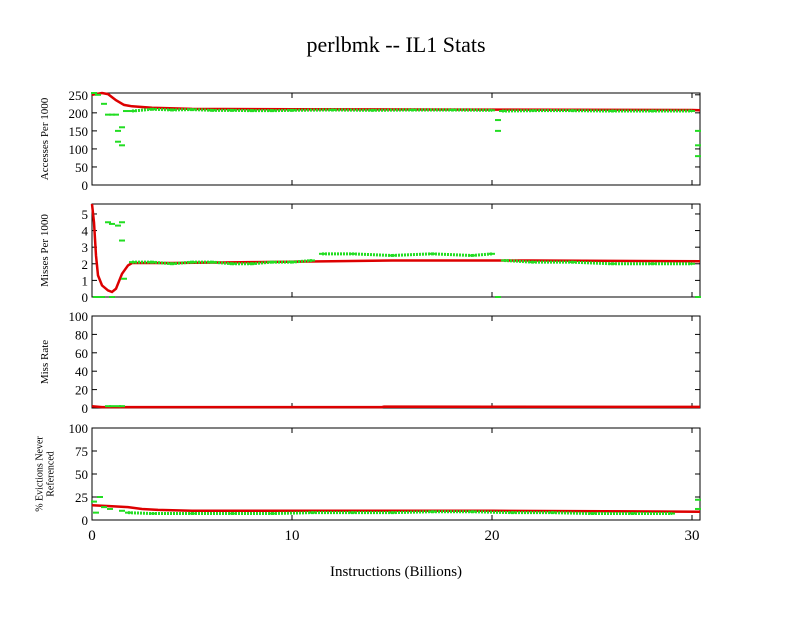  Describe the element at coordinates (81, 390) in the screenshot. I see `y-tick-label: 20` at that location.